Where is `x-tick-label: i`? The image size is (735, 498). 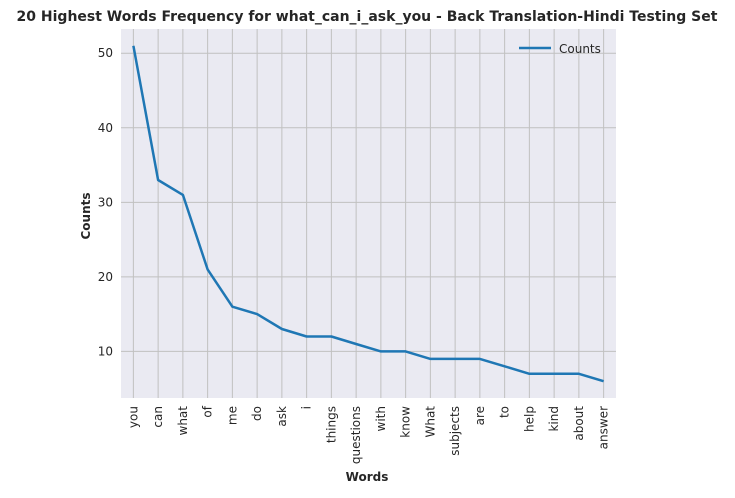
x-tick-label: i is located at coordinates (307, 407).